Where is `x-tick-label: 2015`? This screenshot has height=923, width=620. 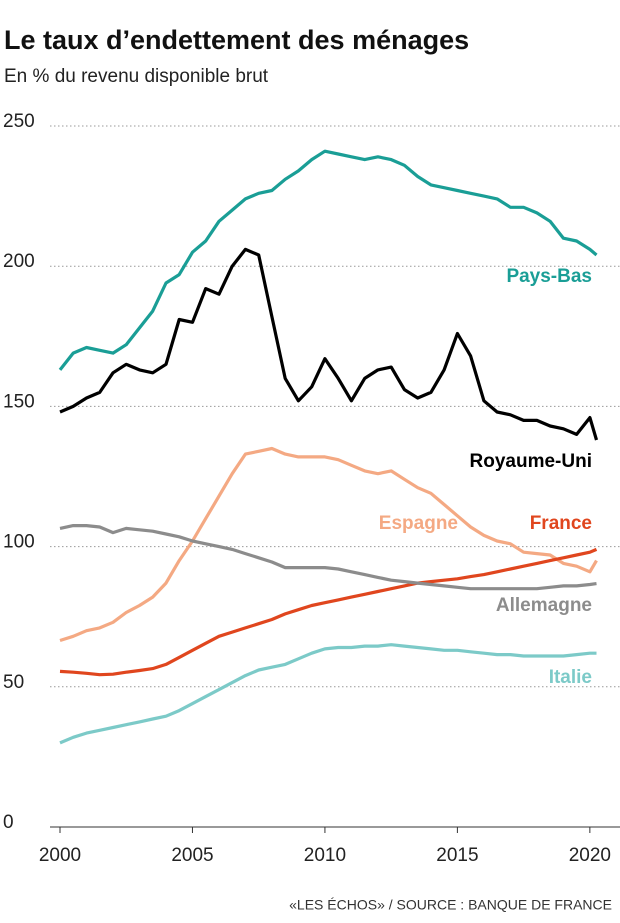
x-tick-label: 2015 is located at coordinates (457, 855).